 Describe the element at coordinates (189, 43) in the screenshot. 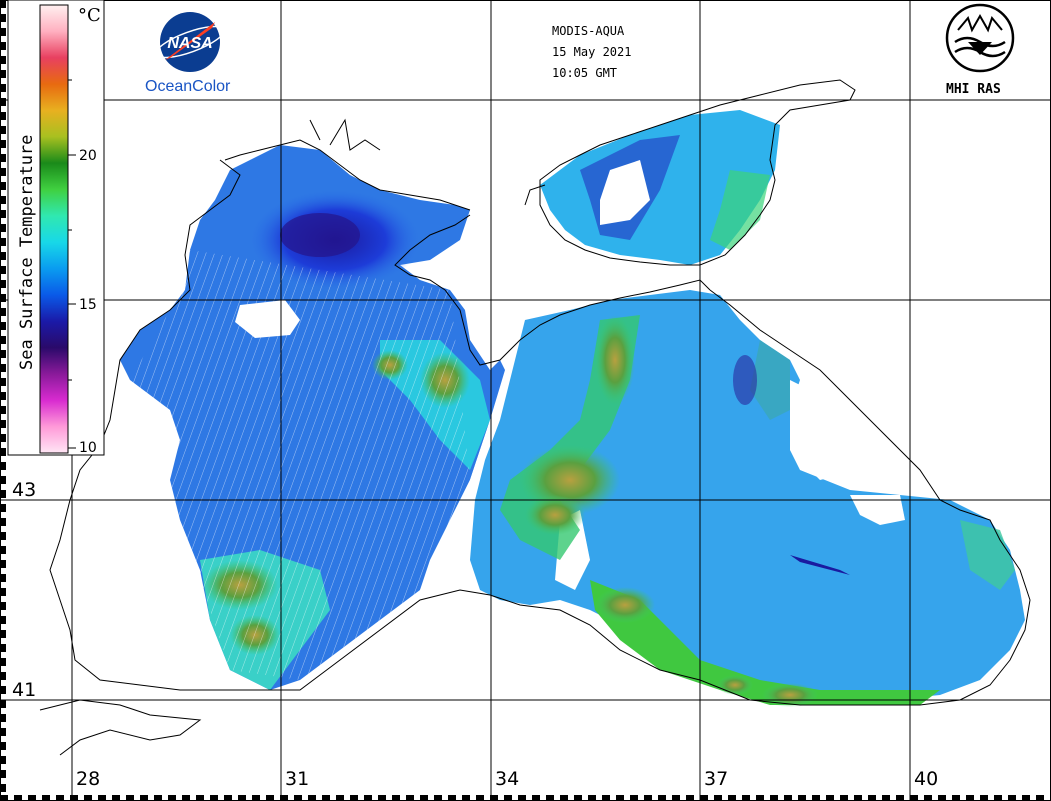

I see `nasa-wordmark: NASA` at that location.